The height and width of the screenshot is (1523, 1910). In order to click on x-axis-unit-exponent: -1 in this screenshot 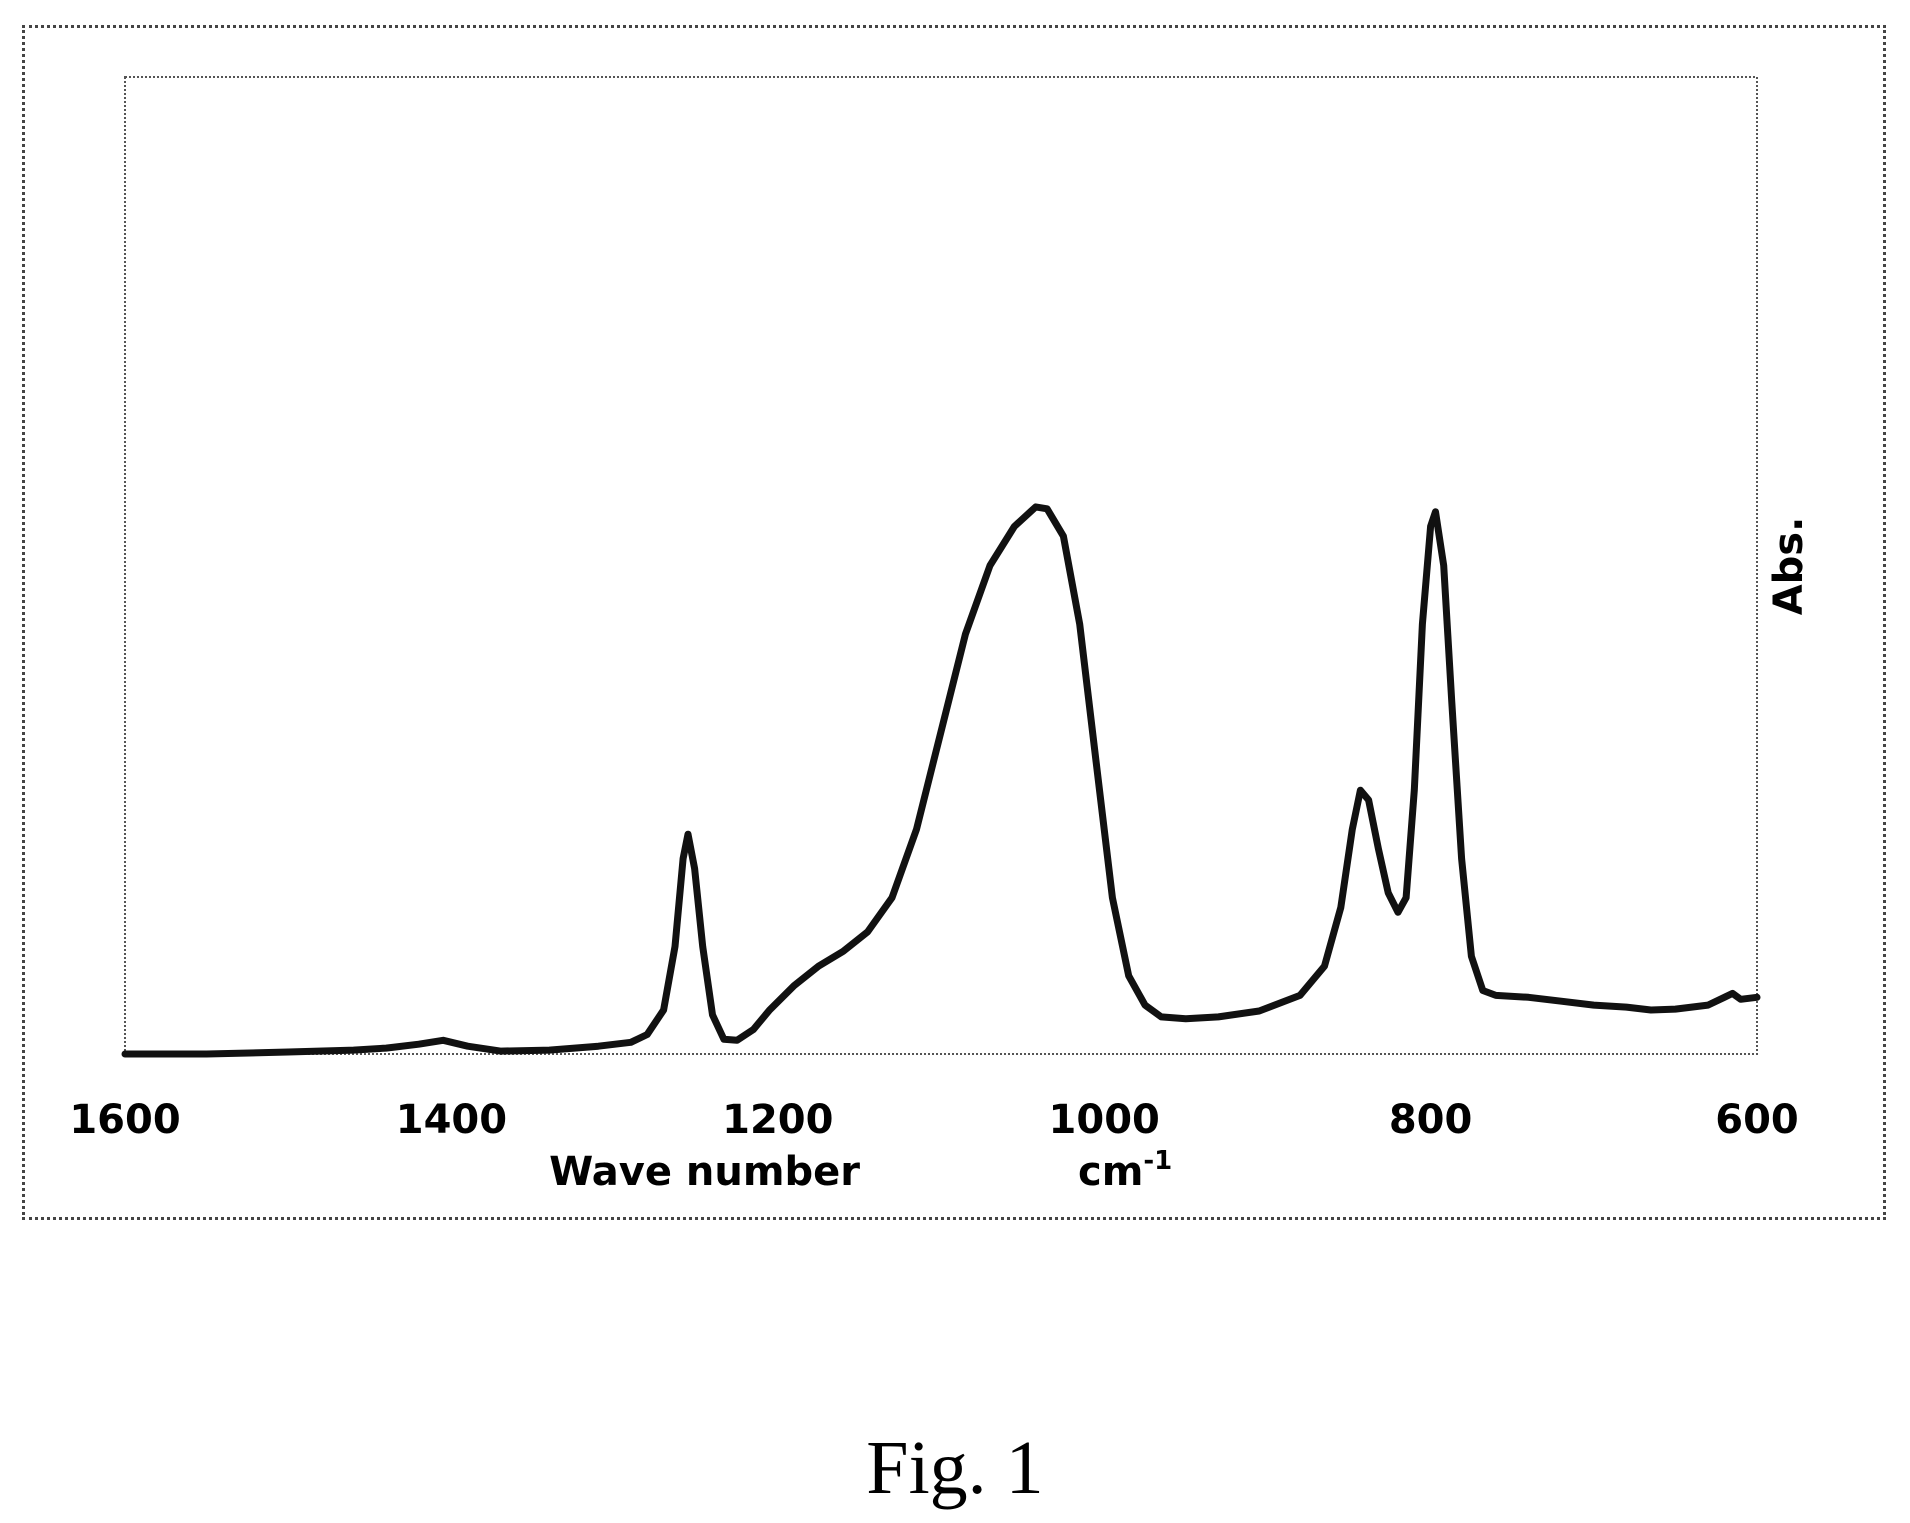, I will do `click(1157, 1161)`.